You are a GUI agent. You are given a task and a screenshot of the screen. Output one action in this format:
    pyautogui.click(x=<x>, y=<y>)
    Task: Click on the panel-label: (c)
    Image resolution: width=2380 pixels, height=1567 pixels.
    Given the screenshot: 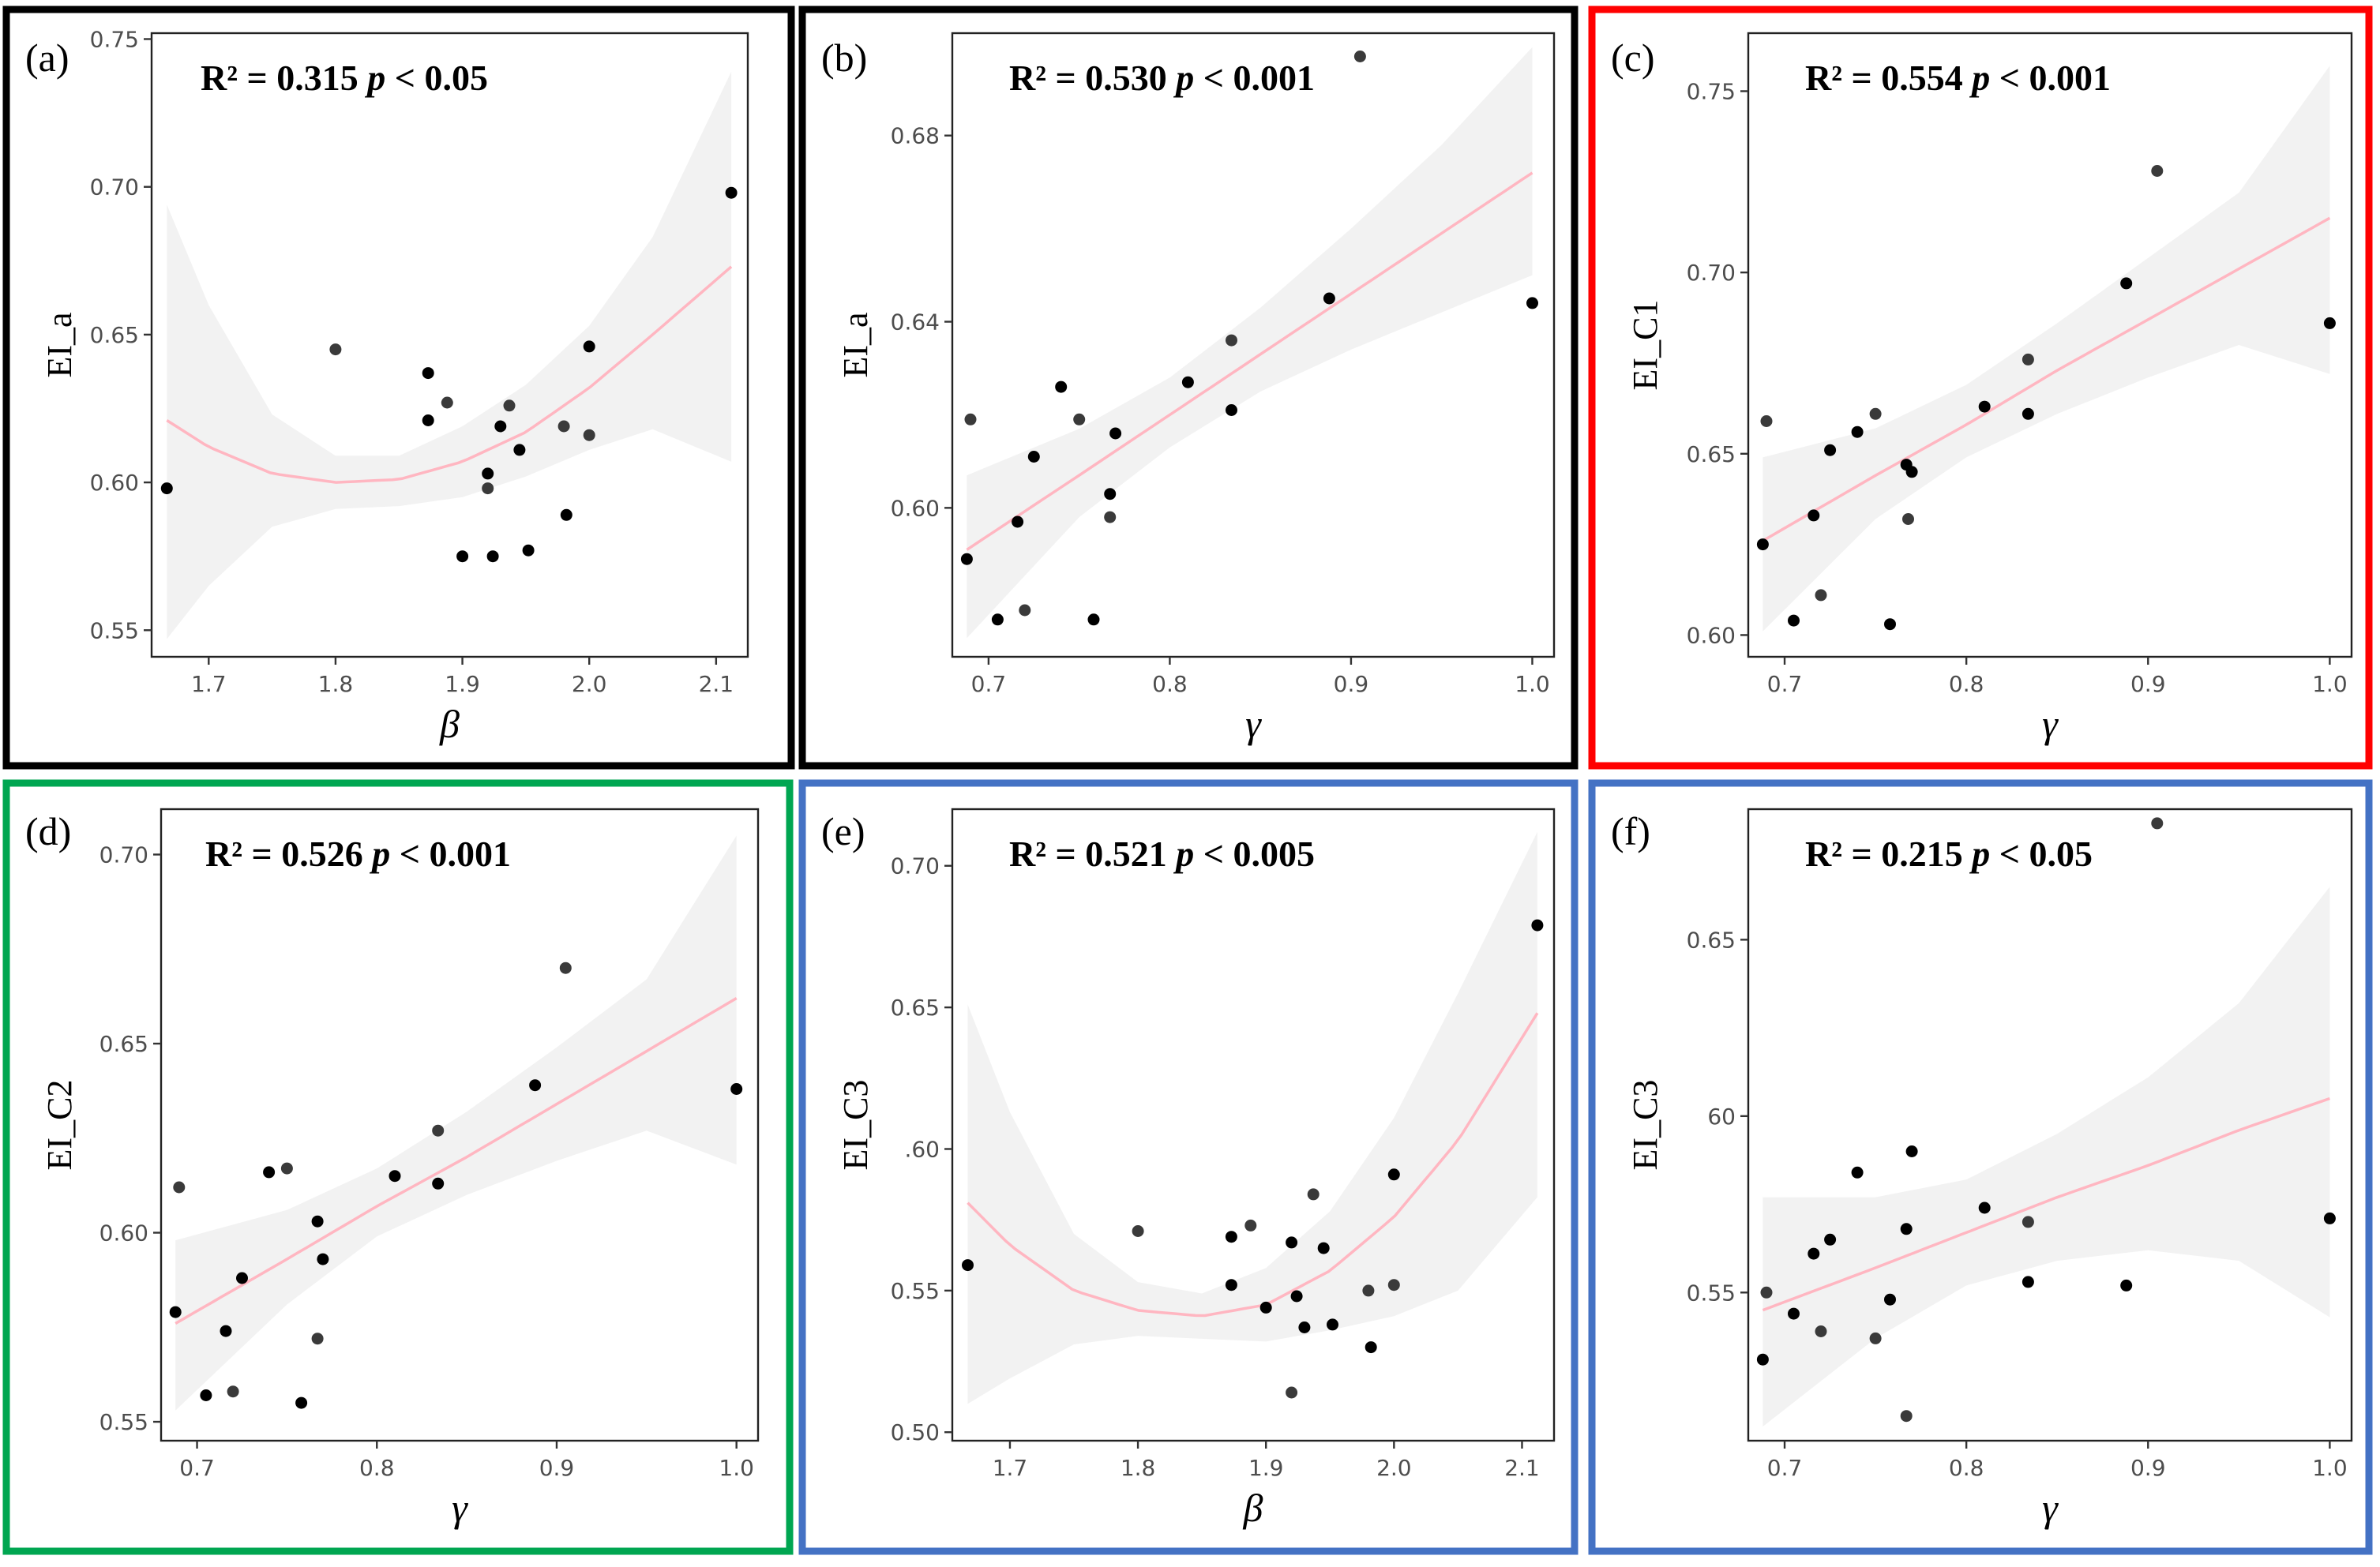 What is the action you would take?
    pyautogui.click(x=1633, y=58)
    